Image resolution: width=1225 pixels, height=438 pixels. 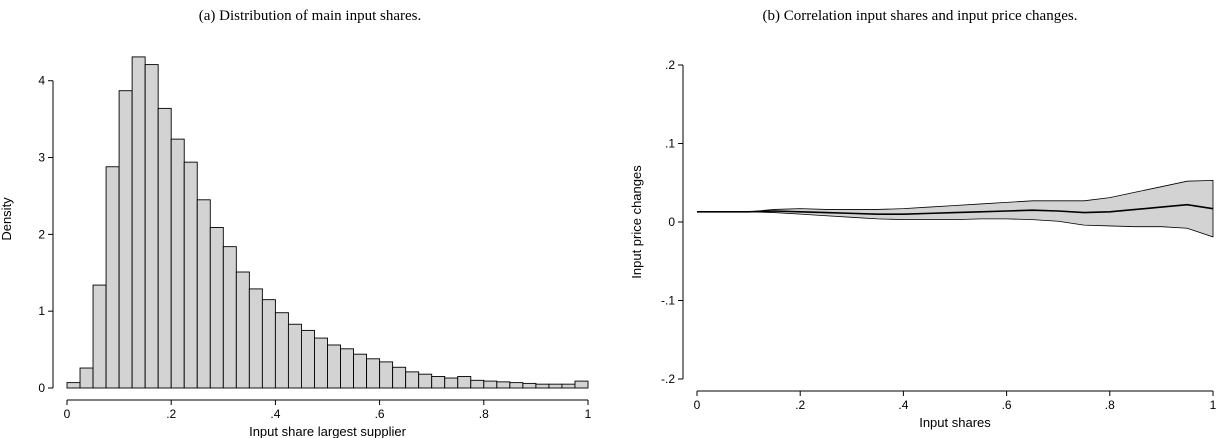 What do you see at coordinates (41, 158) in the screenshot?
I see `y-tick-label: 3` at bounding box center [41, 158].